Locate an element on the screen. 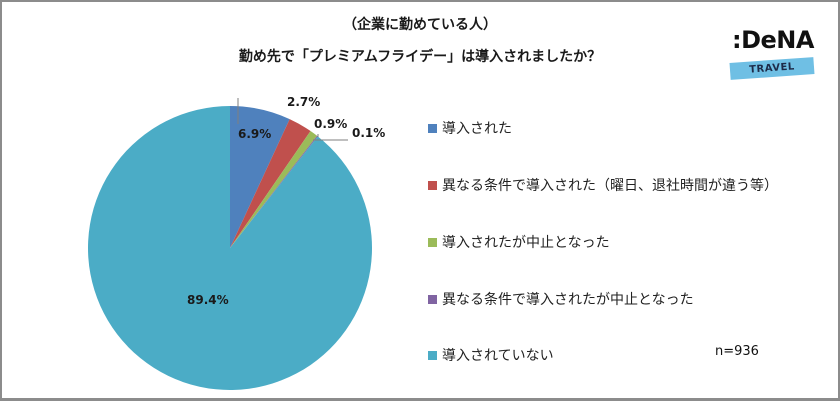 The height and width of the screenshot is (401, 840). sample-size: n=936 is located at coordinates (737, 351).